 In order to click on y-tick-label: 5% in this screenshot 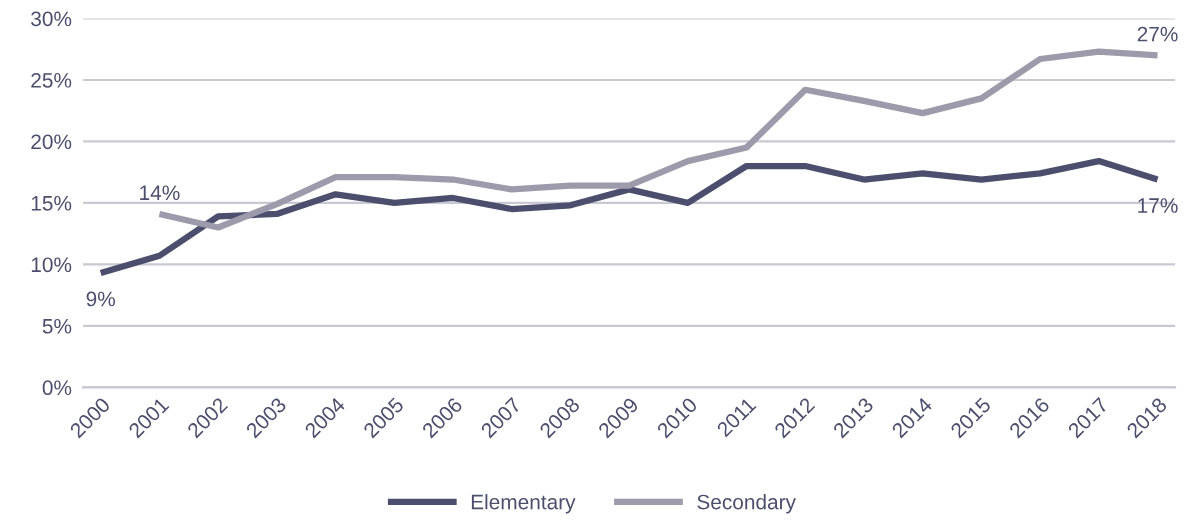, I will do `click(57, 326)`.